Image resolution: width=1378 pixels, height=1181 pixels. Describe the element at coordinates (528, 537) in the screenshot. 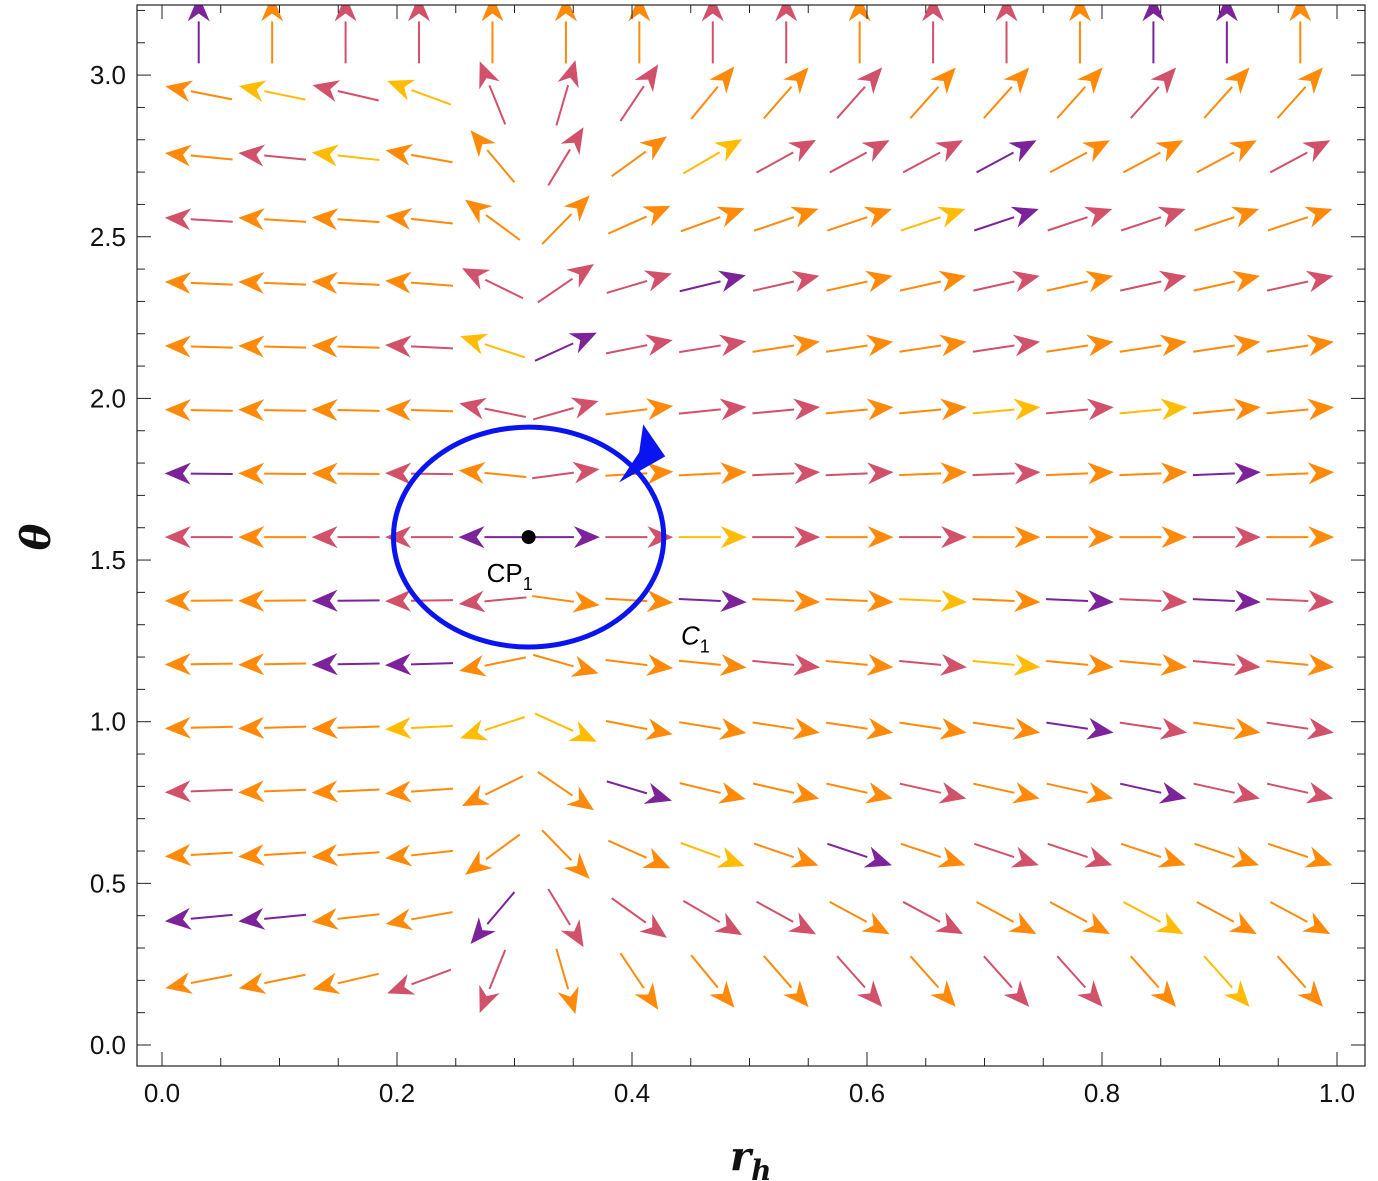

I see `critical-point-marker` at that location.